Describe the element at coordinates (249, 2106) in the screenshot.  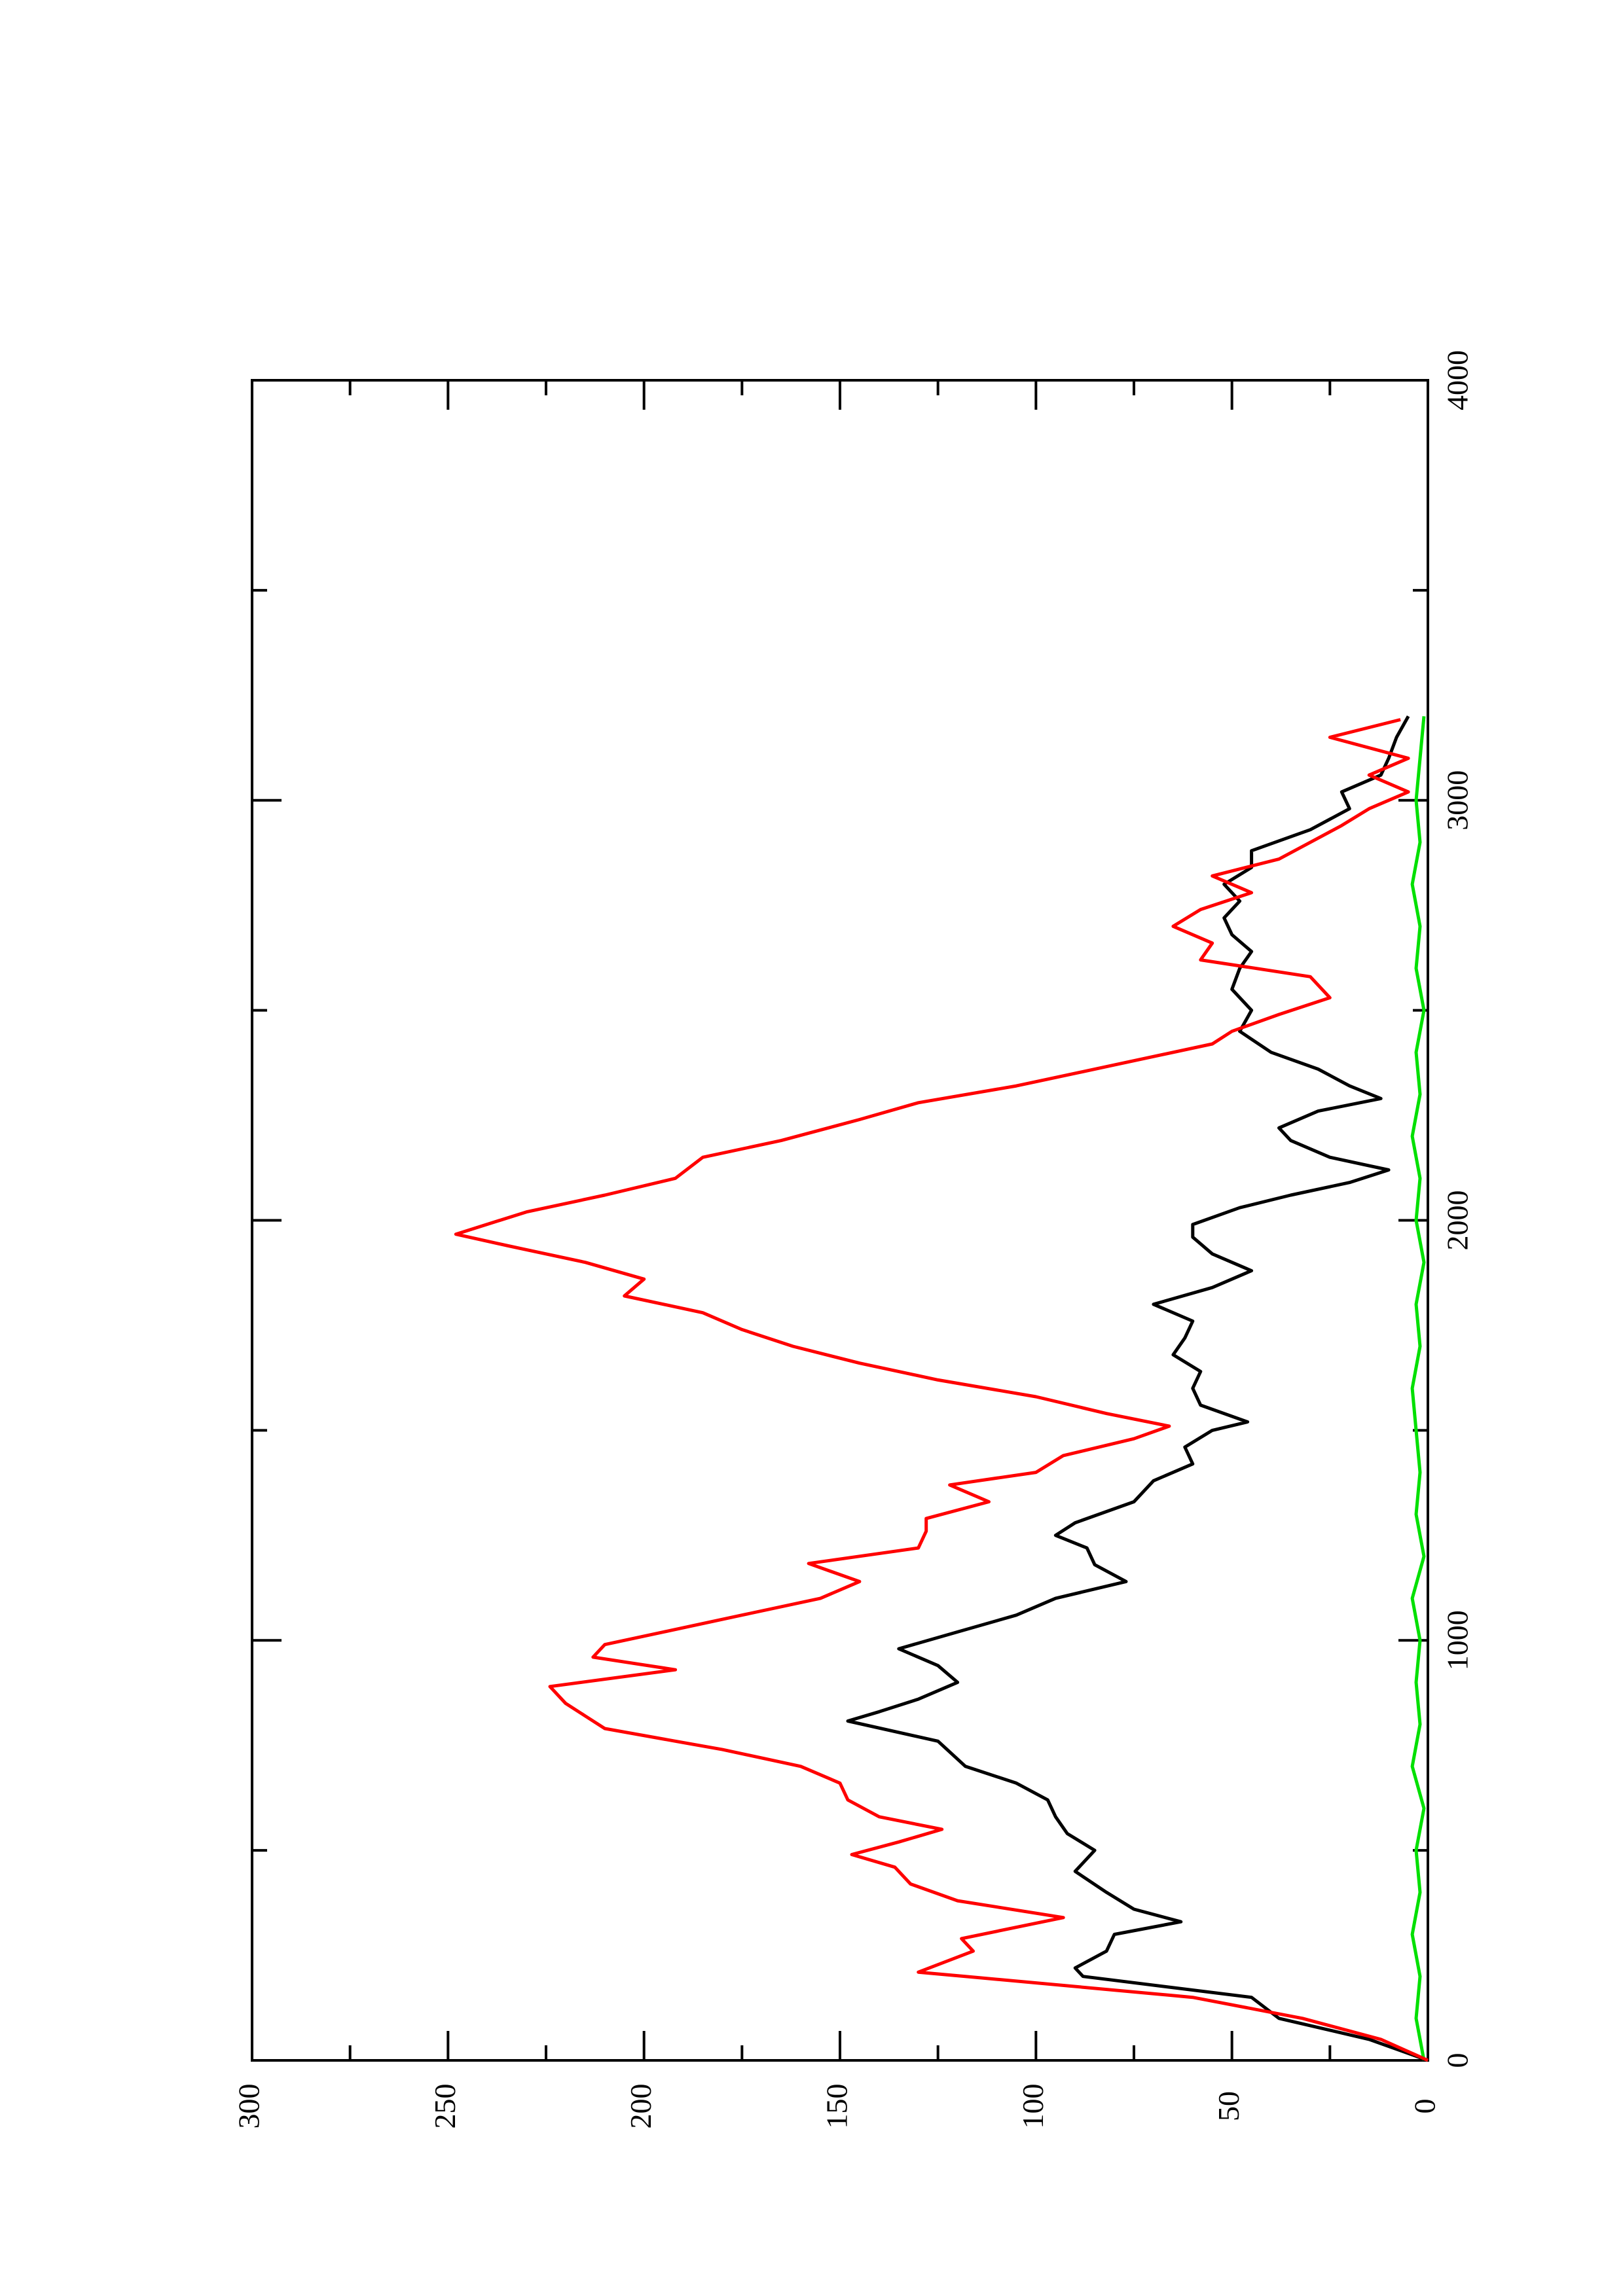
I see `y-tick-label: 300` at that location.